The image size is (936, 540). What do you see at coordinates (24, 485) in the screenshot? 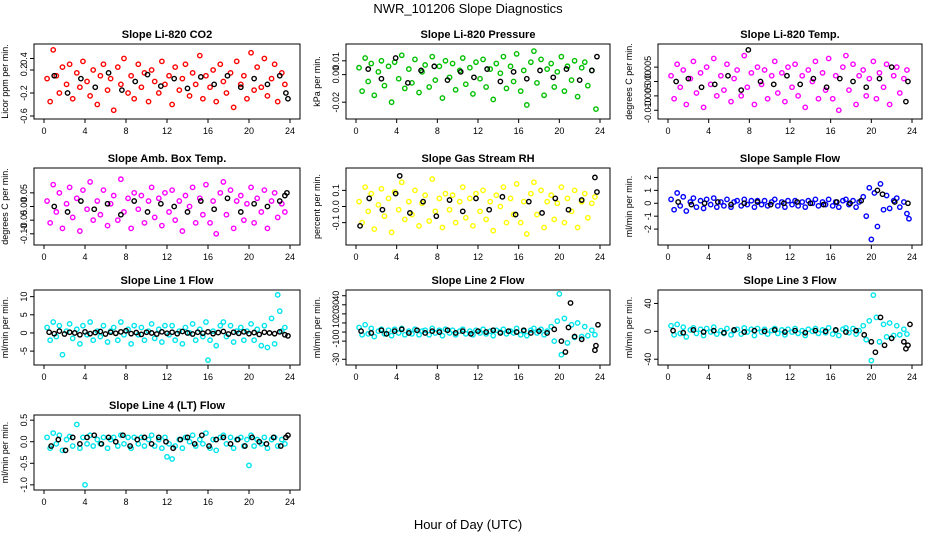
I see `y-tick-label: -1.0` at bounding box center [24, 485].